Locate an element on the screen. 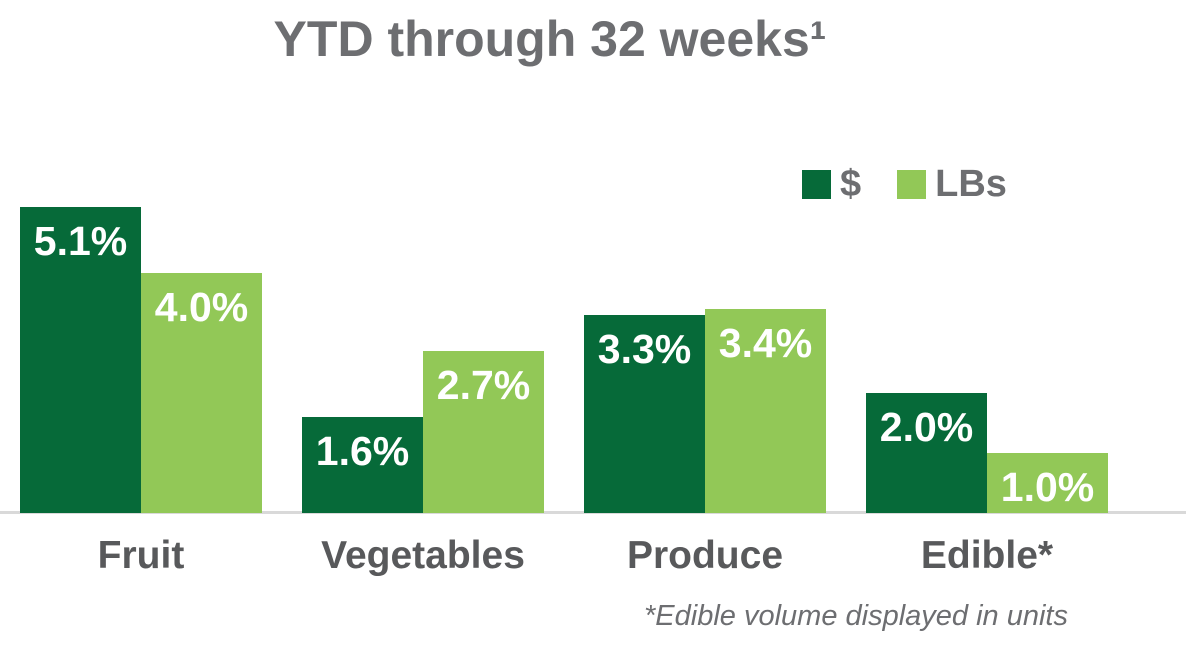  legend-item-dollars: $ is located at coordinates (831, 184).